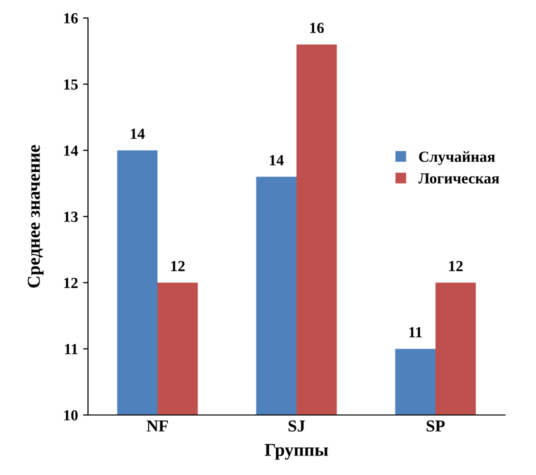 The image size is (536, 475). What do you see at coordinates (296, 426) in the screenshot?
I see `x-tick-label: SJ` at bounding box center [296, 426].